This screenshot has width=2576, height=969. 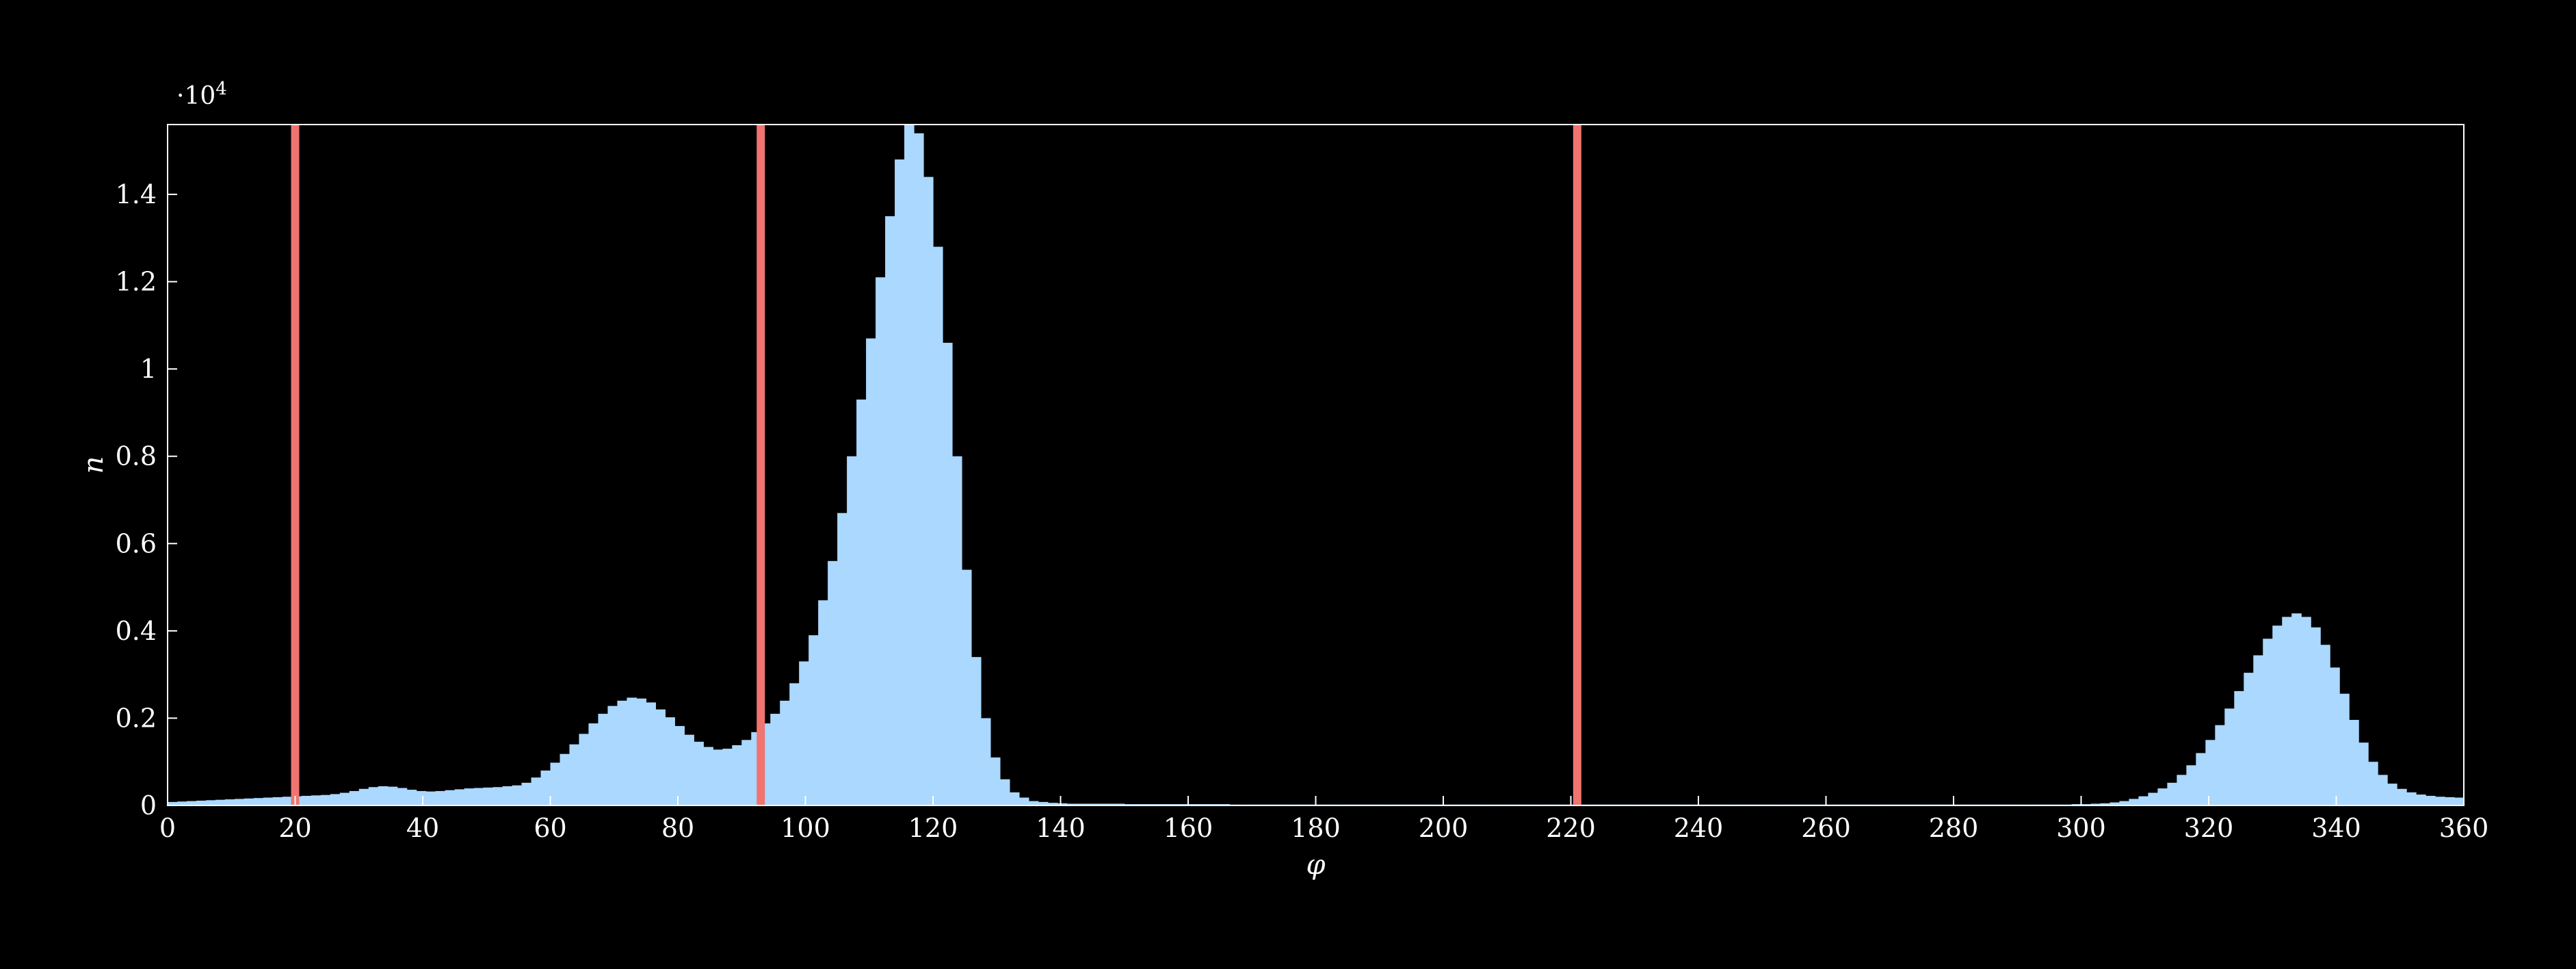 I want to click on y-tick-label: 1.4, so click(x=136, y=194).